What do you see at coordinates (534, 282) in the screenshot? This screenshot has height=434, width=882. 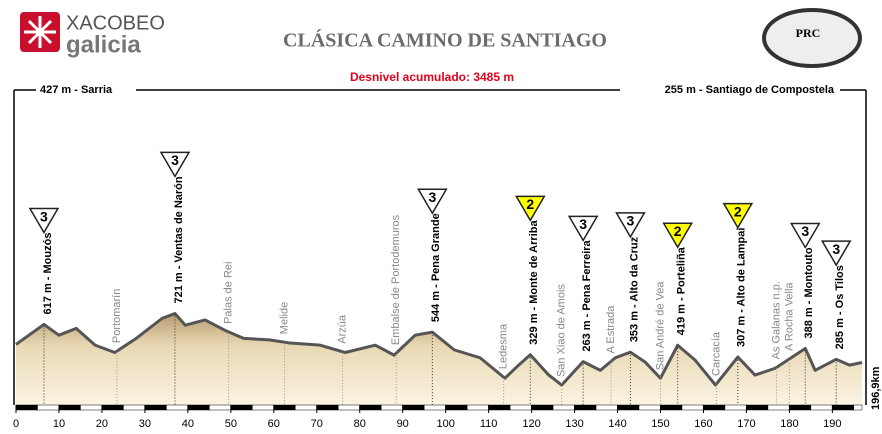 I see `climb-label: 329 m - Monte de Arriba` at bounding box center [534, 282].